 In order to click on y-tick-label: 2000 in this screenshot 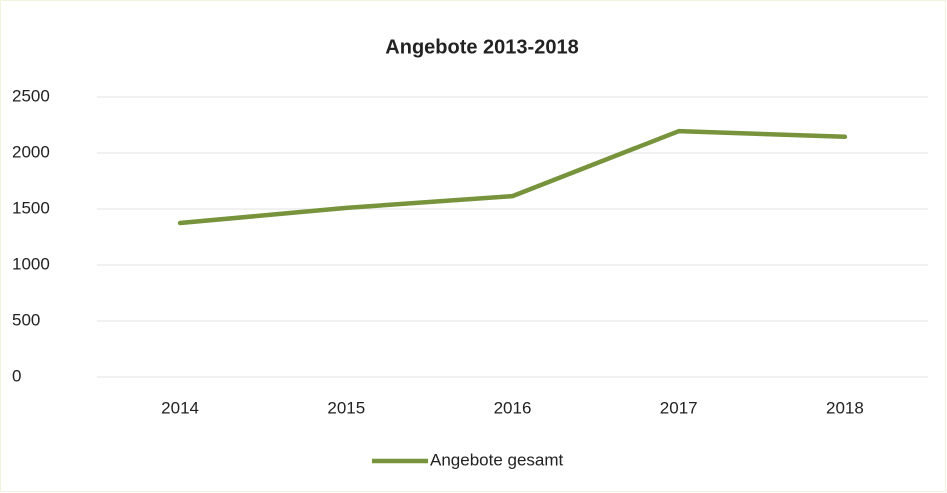, I will do `click(31, 151)`.